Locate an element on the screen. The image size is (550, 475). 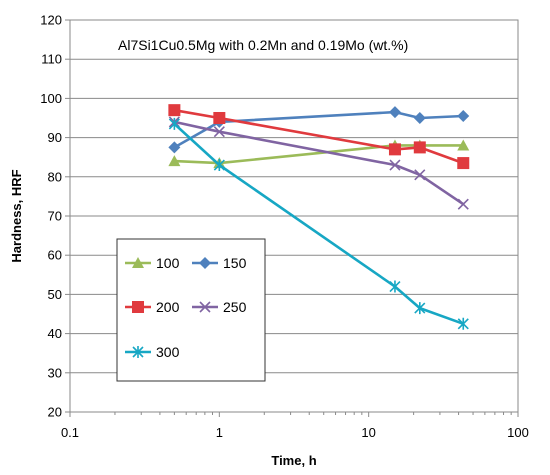
legend-entry-250: 250 is located at coordinates (219, 307).